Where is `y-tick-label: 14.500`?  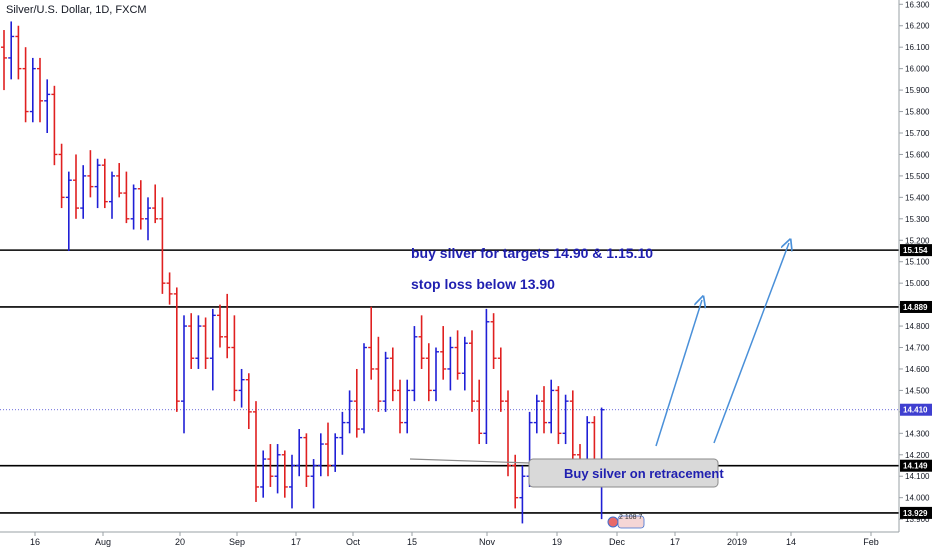 y-tick-label: 14.500 is located at coordinates (917, 390).